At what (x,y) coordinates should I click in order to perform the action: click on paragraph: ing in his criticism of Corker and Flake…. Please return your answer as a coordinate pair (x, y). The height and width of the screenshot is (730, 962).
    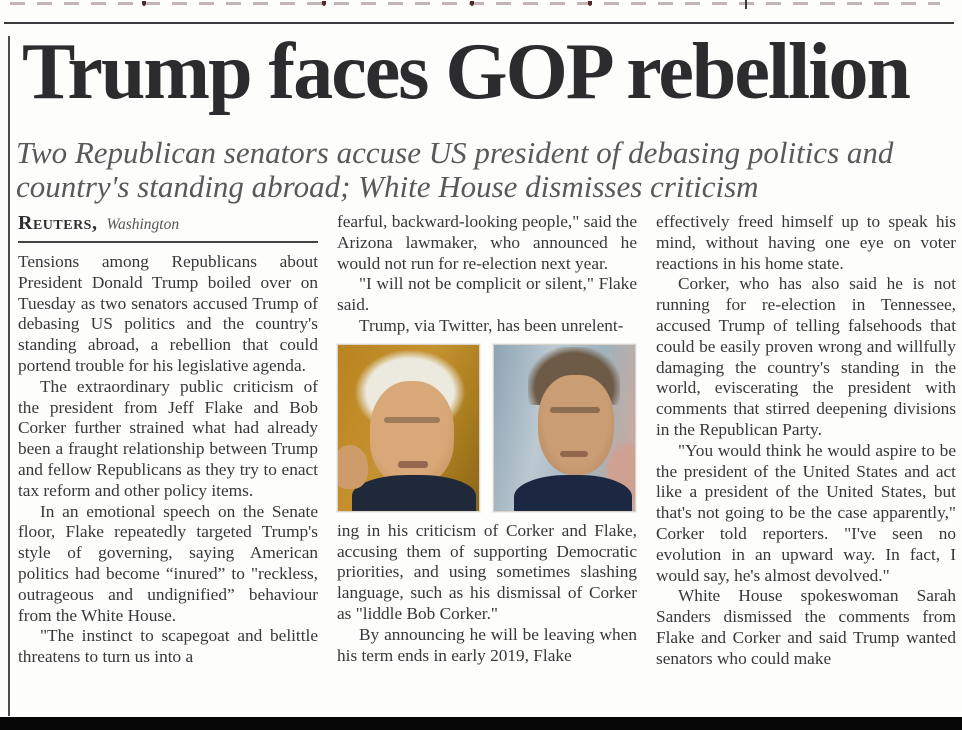
    Looking at the image, I should click on (487, 571).